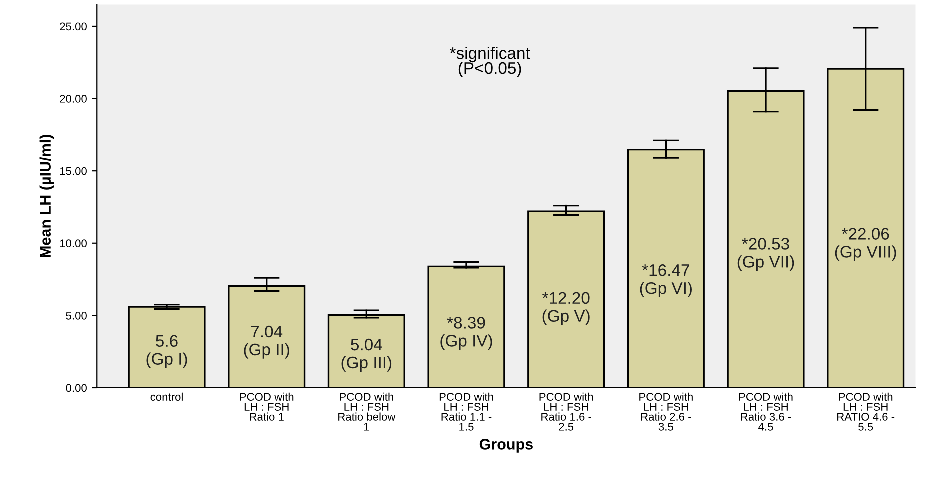 The width and height of the screenshot is (925, 479). I want to click on x-axis-title: Groups, so click(506, 446).